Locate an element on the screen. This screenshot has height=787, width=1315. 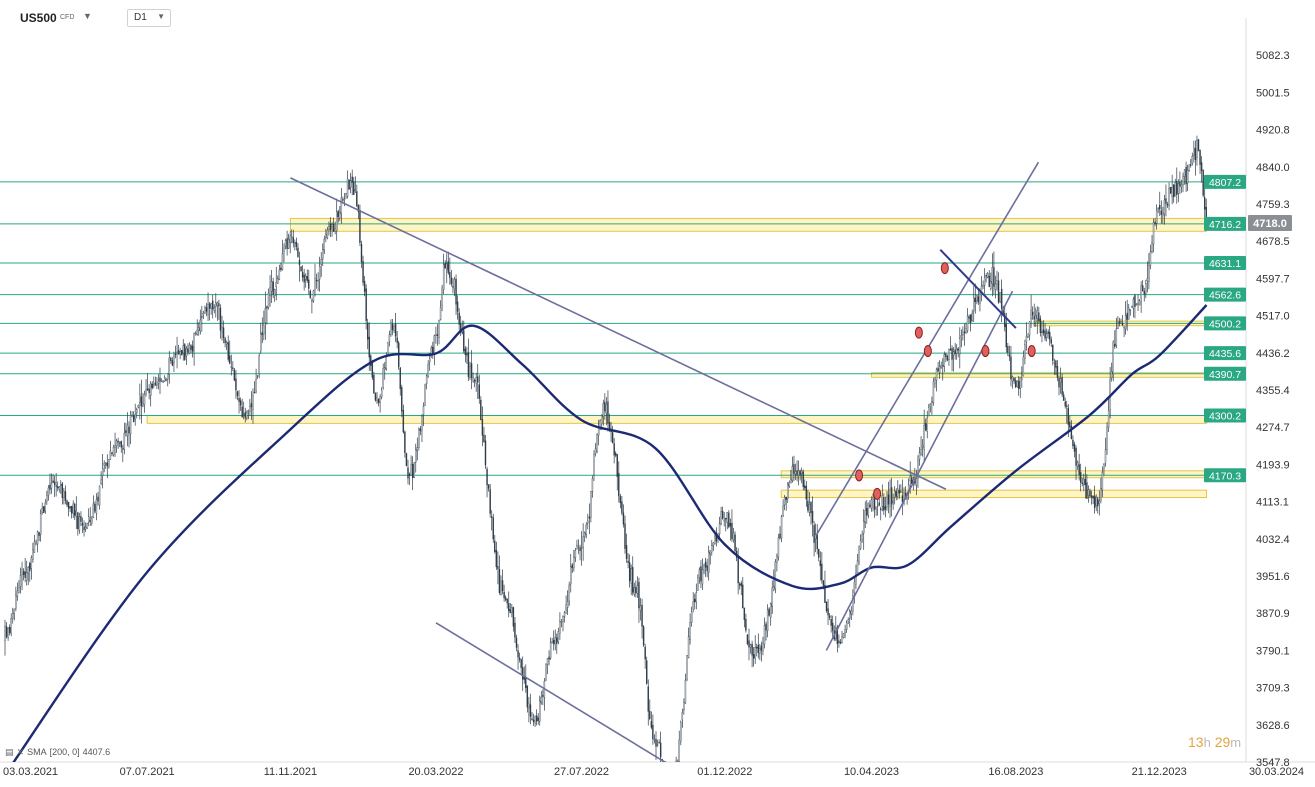
x-tick-label: 11.11.2021 is located at coordinates (290, 772).